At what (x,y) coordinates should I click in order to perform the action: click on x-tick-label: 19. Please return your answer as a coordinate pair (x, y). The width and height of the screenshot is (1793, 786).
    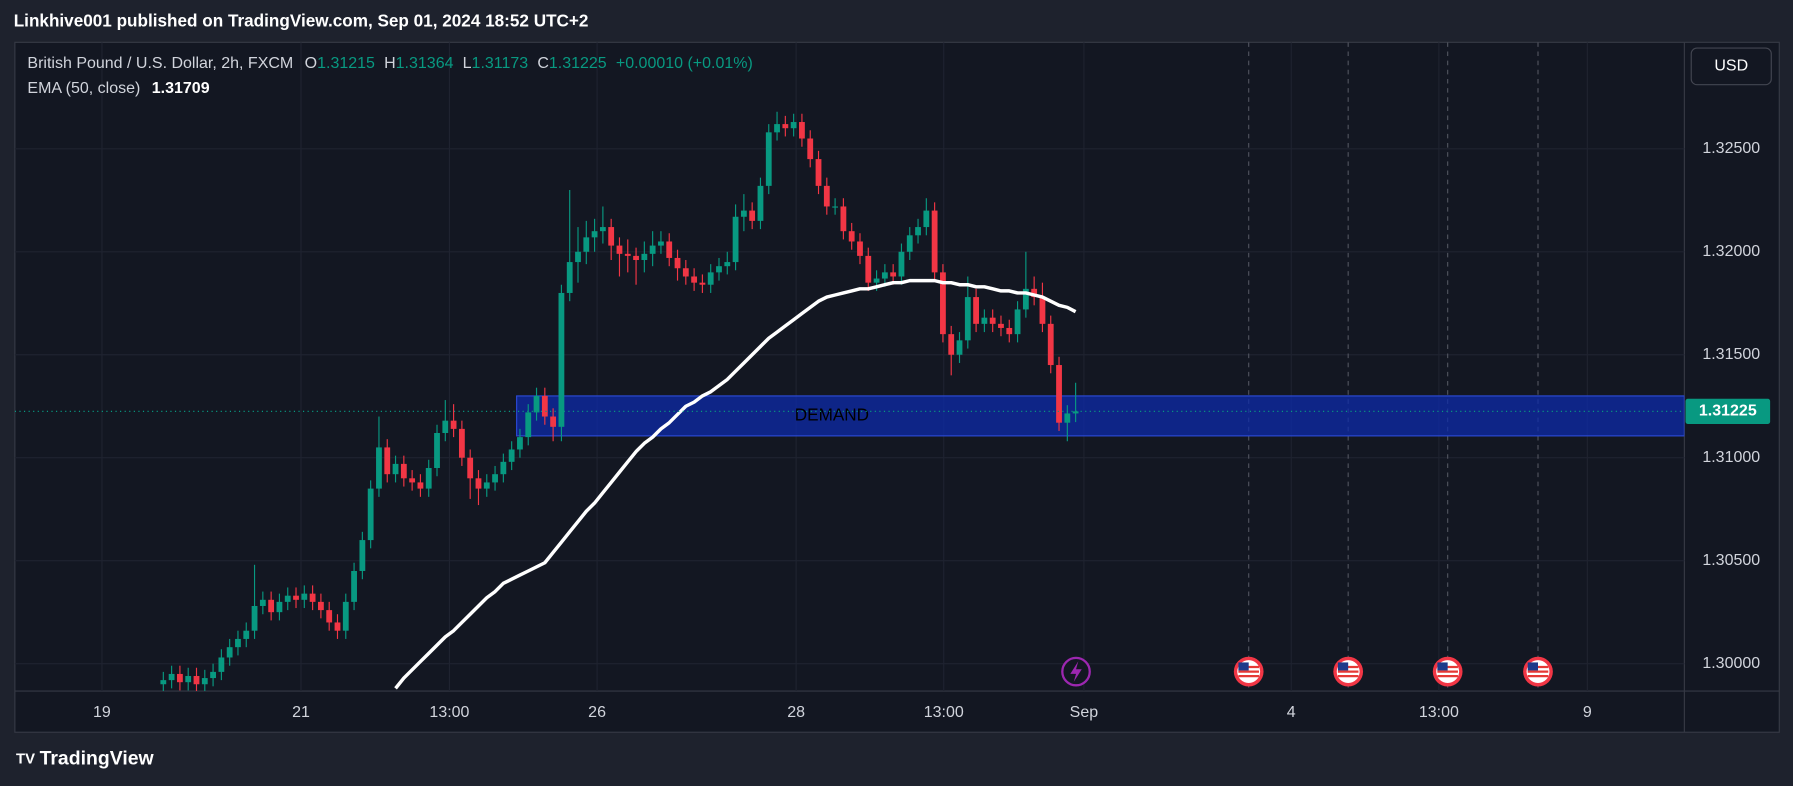
    Looking at the image, I should click on (102, 712).